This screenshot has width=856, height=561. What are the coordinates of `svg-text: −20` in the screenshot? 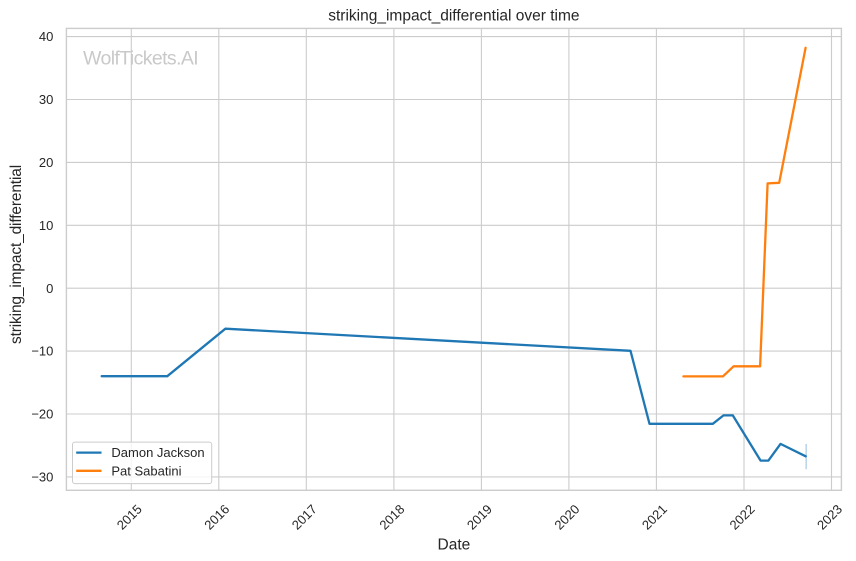 It's located at (42, 414).